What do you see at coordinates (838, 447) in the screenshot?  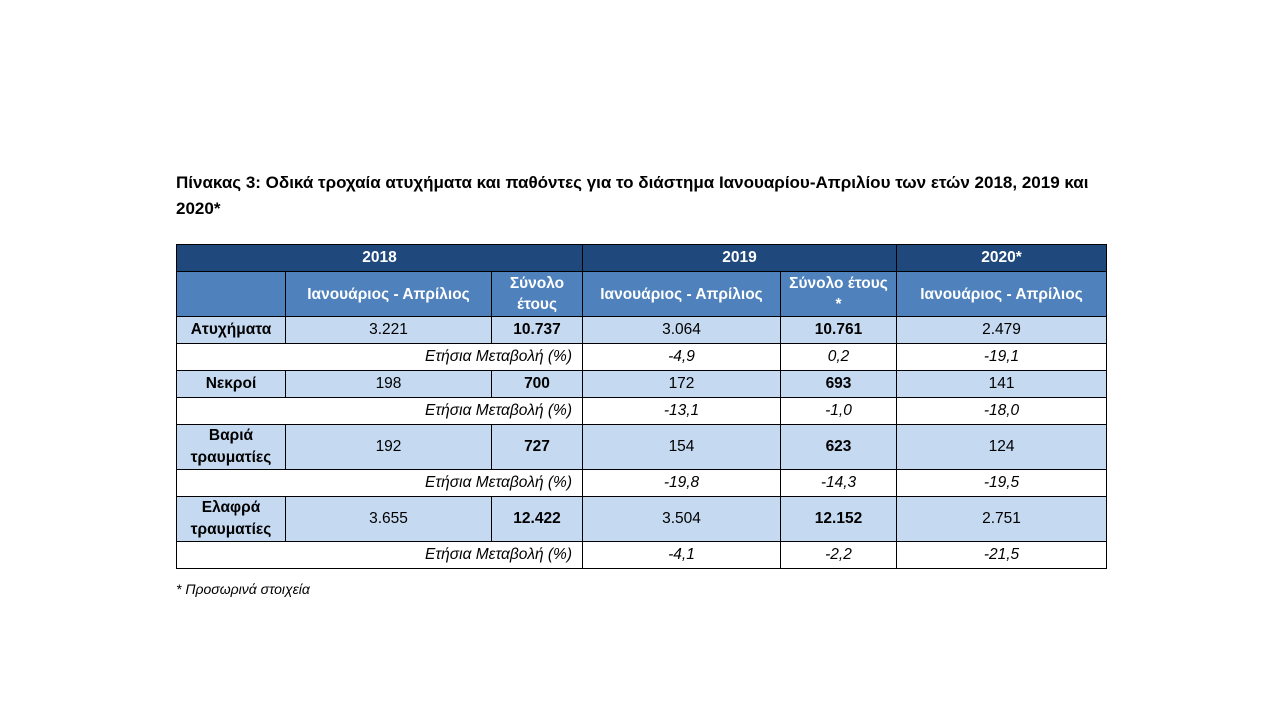 I see `cell-total-2019: 623` at bounding box center [838, 447].